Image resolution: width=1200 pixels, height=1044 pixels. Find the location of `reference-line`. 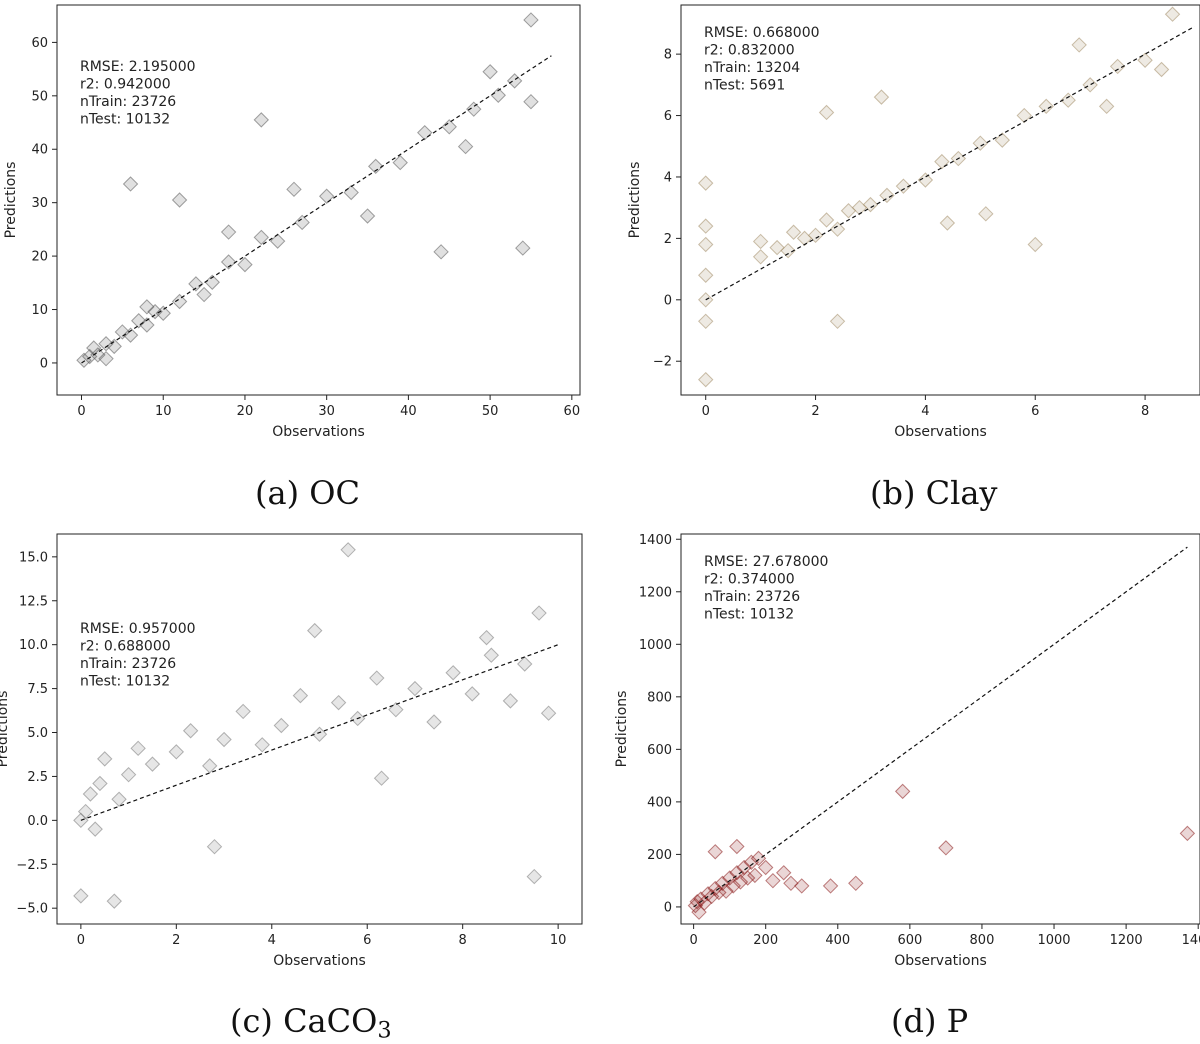

reference-line is located at coordinates (319, 732).